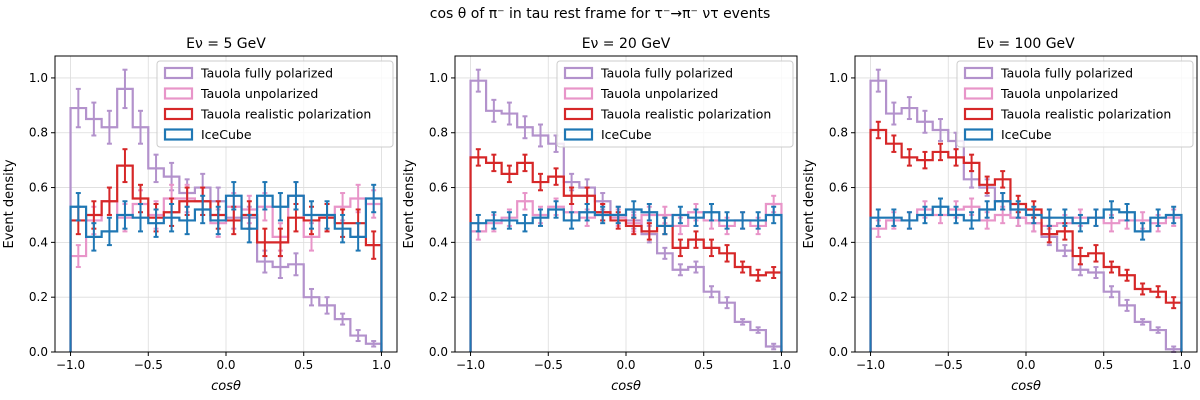 This screenshot has height=400, width=1200. What do you see at coordinates (1026, 44) in the screenshot?
I see `panel-title: Eν = 100 GeV` at bounding box center [1026, 44].